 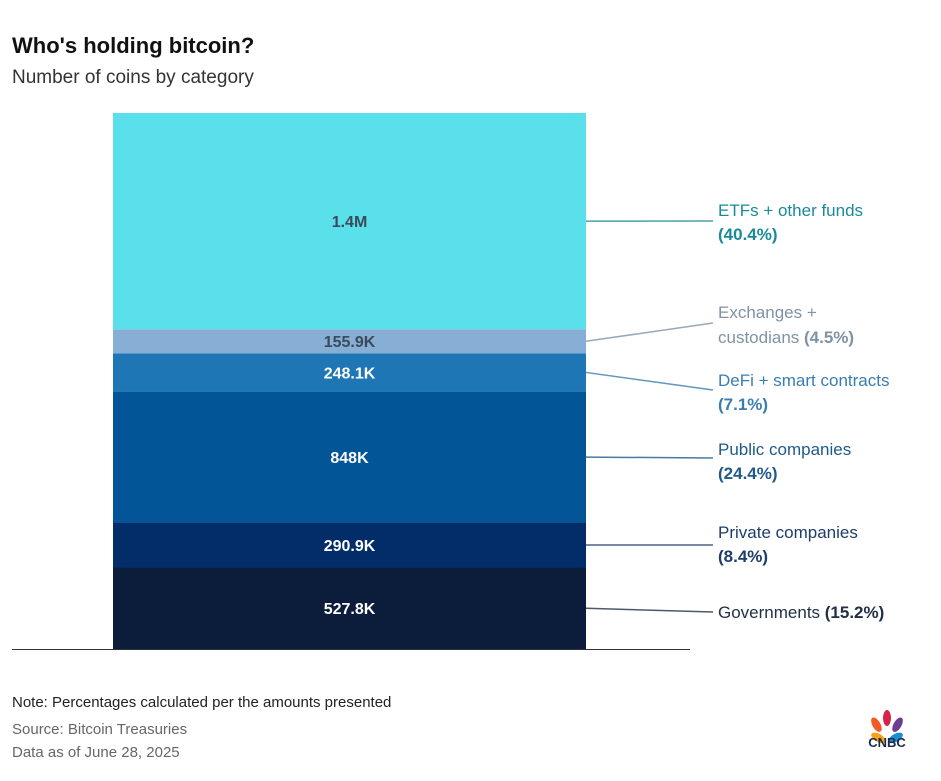 I want to click on segment-value-label: 1.4M, so click(x=350, y=222).